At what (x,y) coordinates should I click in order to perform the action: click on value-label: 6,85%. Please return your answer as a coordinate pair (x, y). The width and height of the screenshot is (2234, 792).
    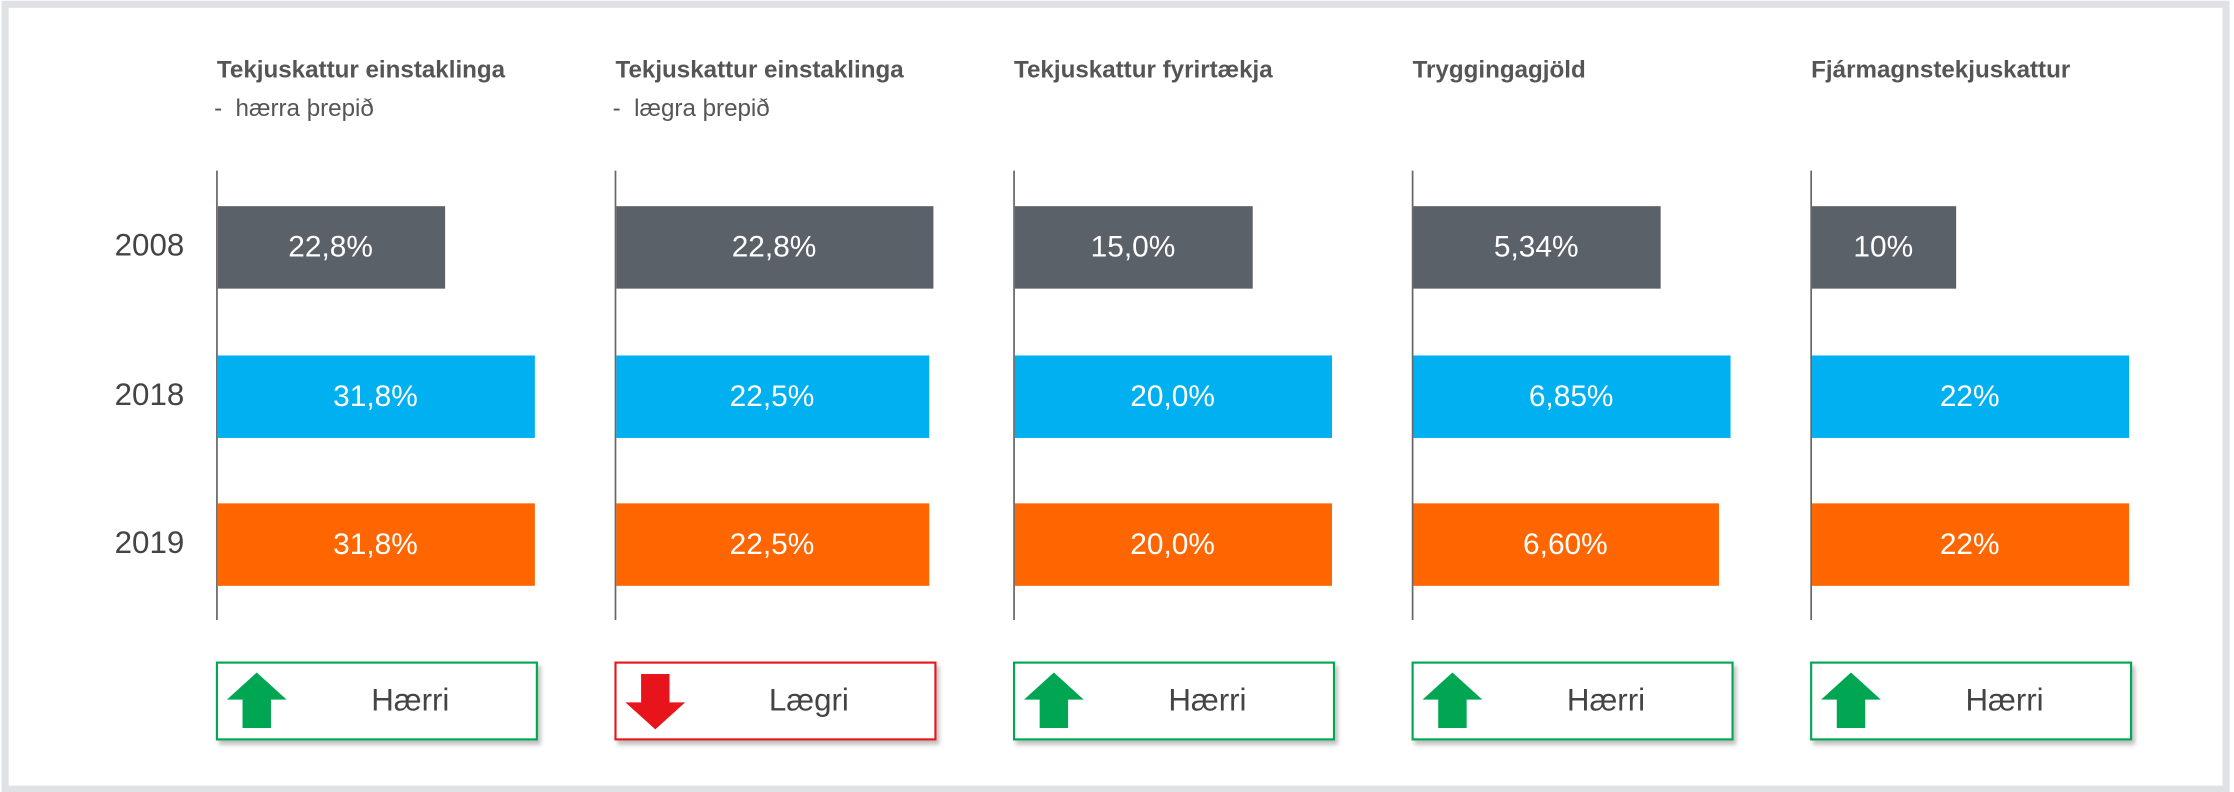
    Looking at the image, I should click on (1571, 396).